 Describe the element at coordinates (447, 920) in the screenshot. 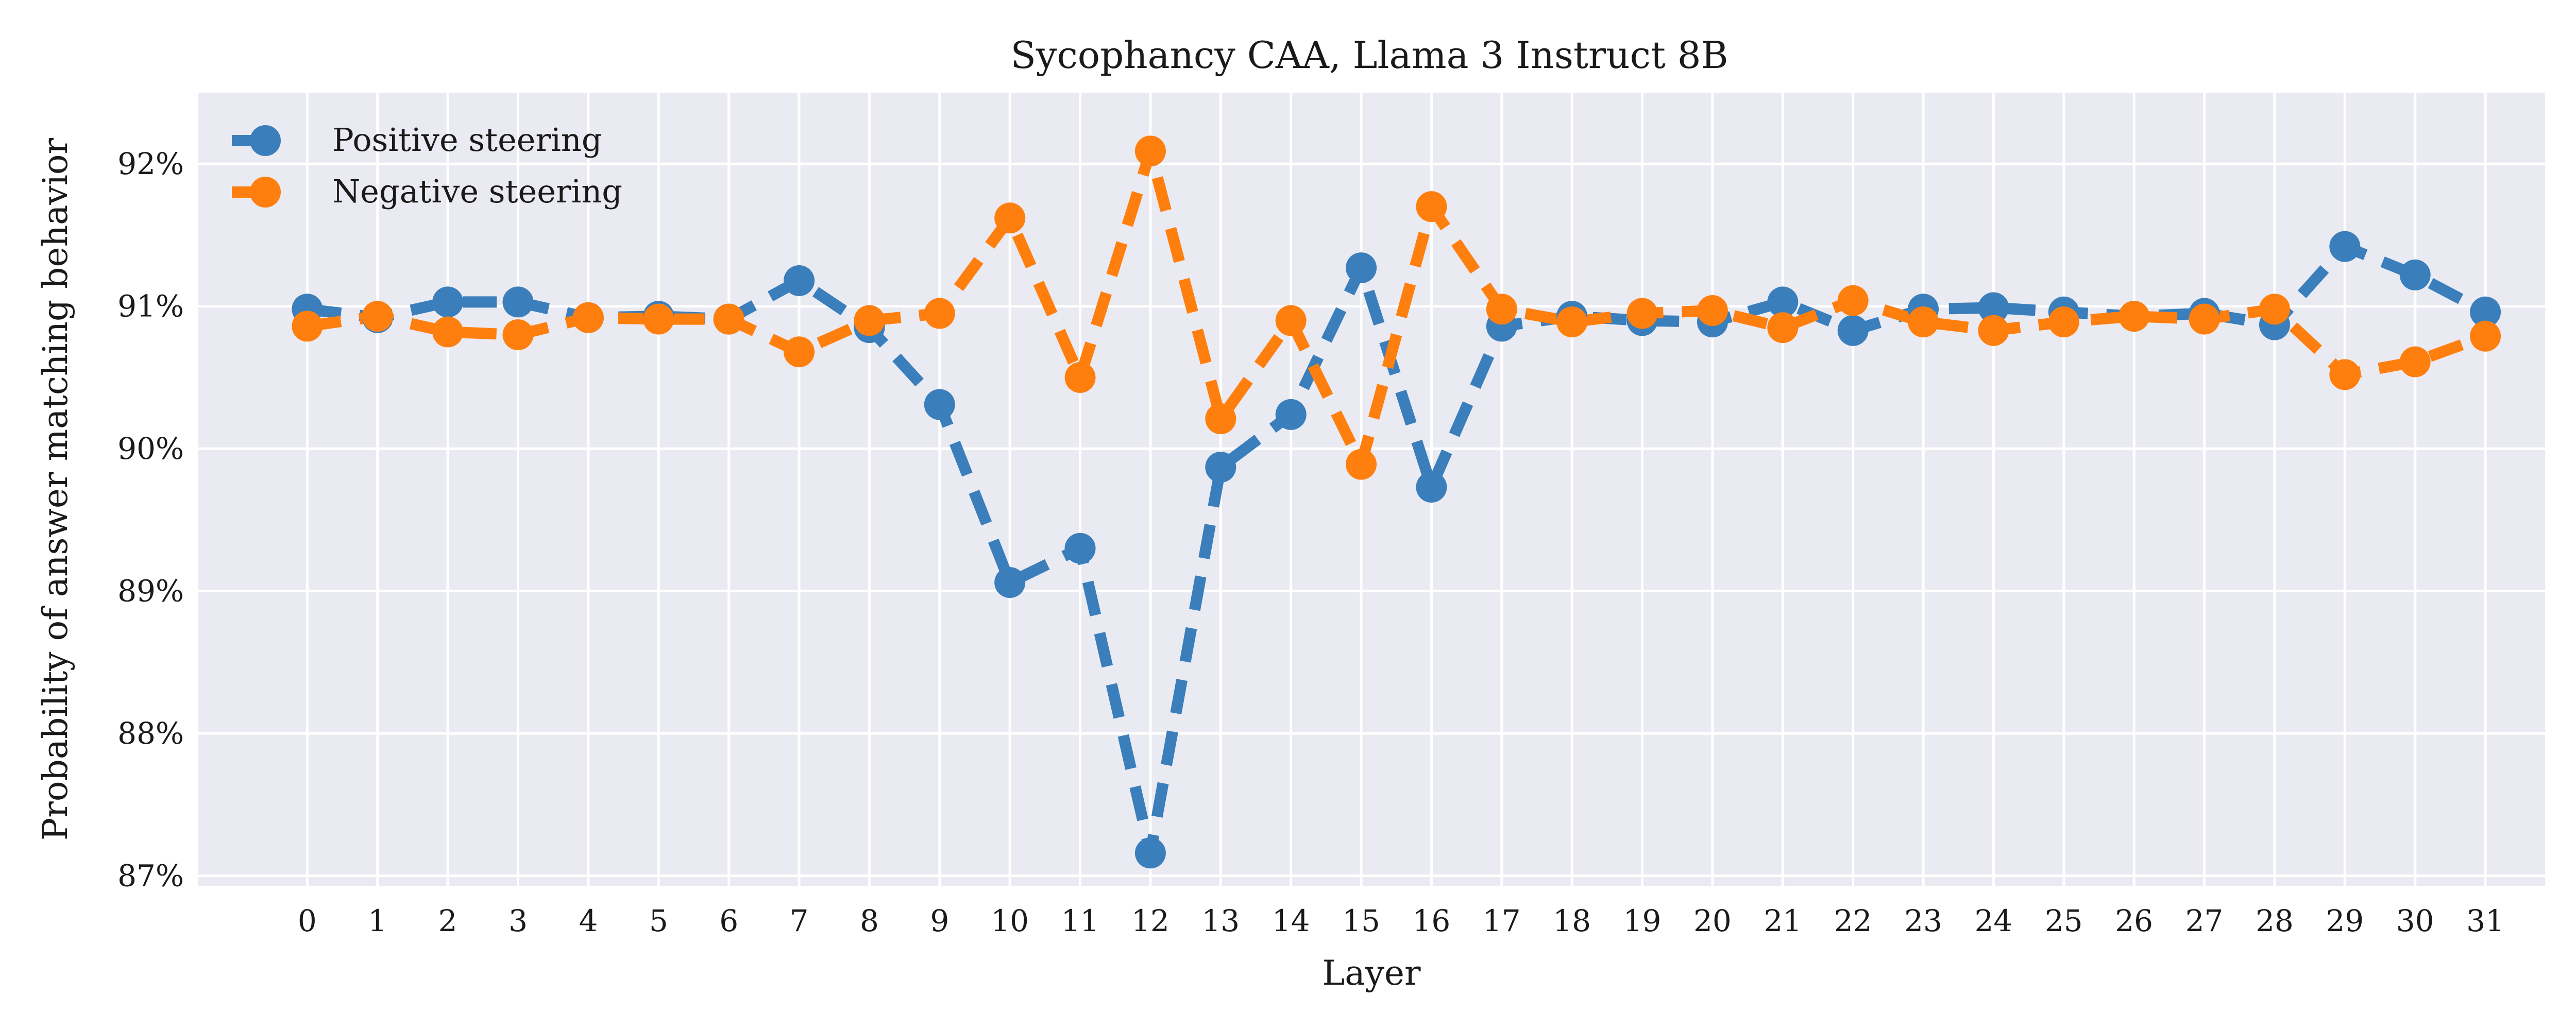

I see `x-tick-label: 2` at that location.